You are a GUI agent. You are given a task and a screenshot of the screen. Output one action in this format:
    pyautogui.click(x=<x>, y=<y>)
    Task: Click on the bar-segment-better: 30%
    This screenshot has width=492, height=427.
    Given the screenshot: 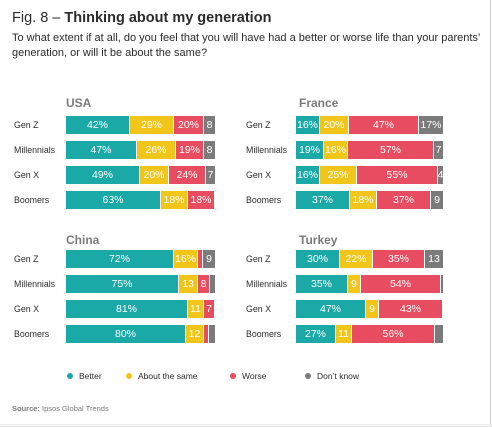 What is the action you would take?
    pyautogui.click(x=318, y=259)
    